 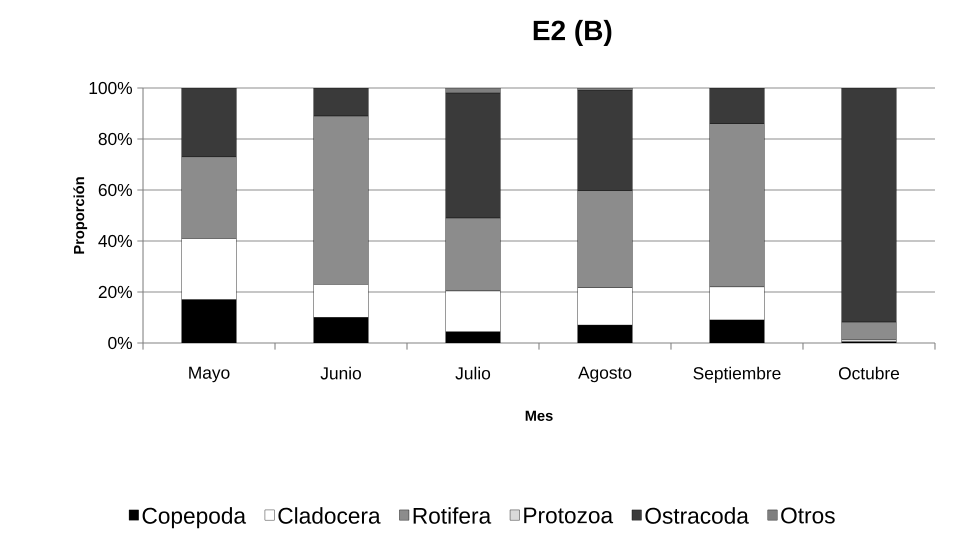 What do you see at coordinates (697, 515) in the screenshot?
I see `legend-label: Ostracoda` at bounding box center [697, 515].